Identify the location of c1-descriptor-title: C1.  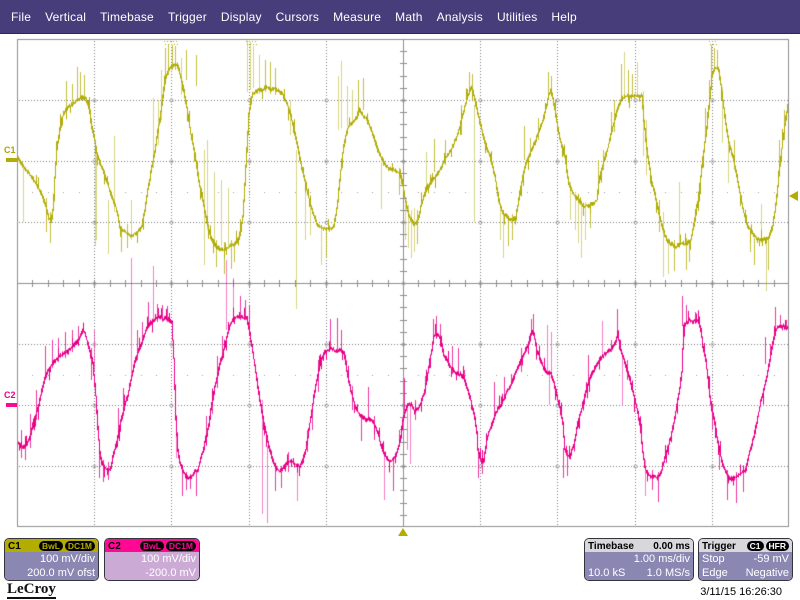
(14, 546).